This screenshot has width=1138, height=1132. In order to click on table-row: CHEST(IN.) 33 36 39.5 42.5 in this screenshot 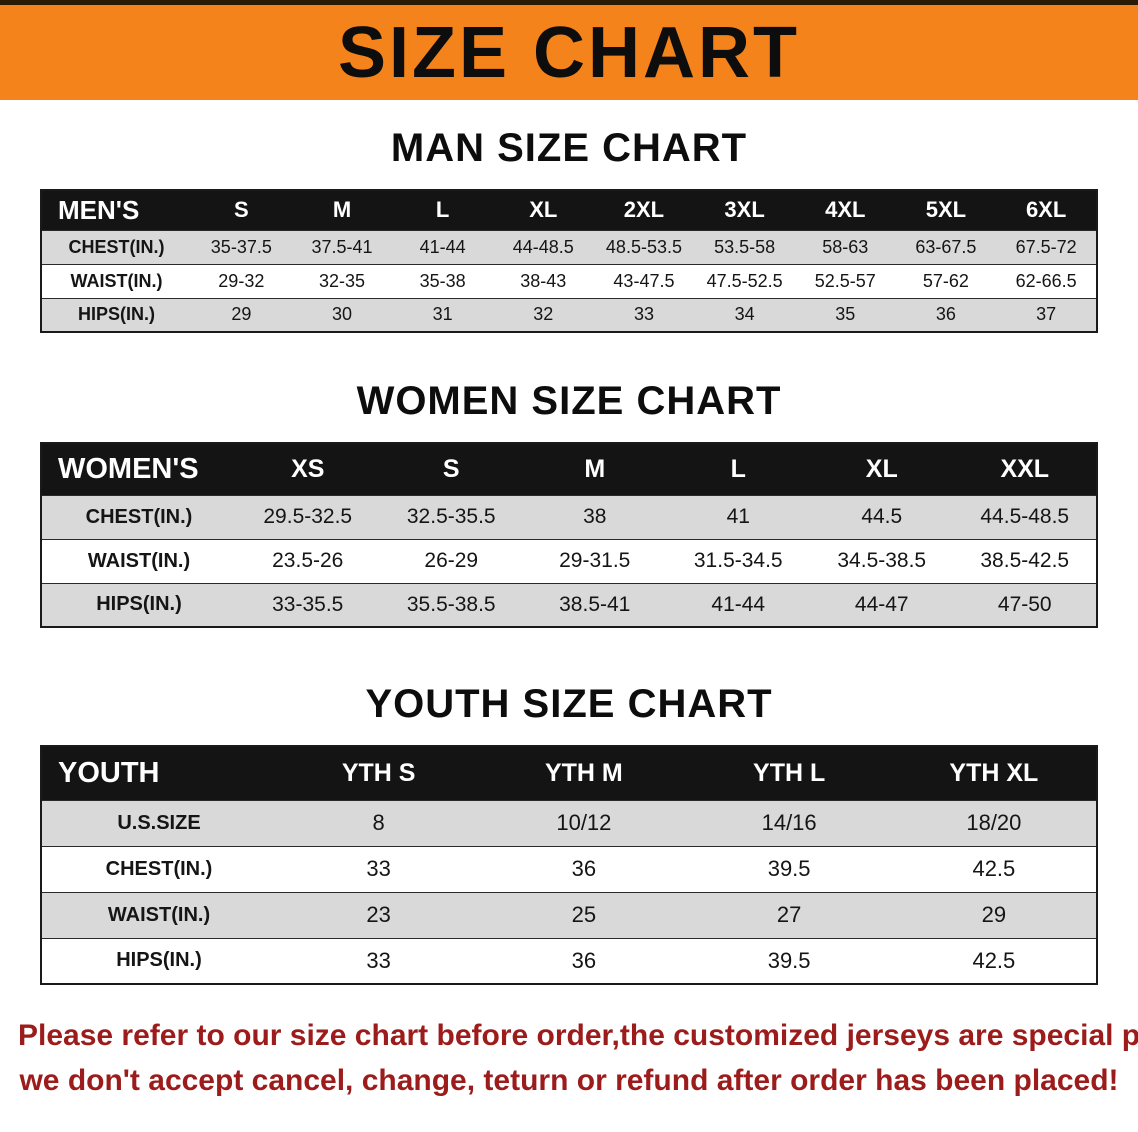, I will do `click(569, 868)`.